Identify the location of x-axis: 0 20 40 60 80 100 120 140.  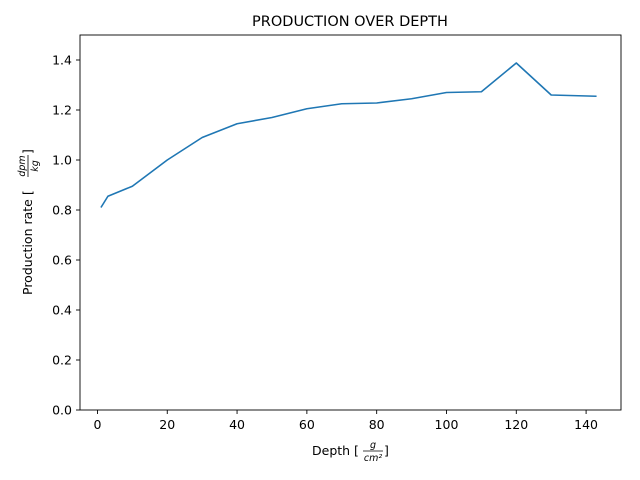
(345, 421).